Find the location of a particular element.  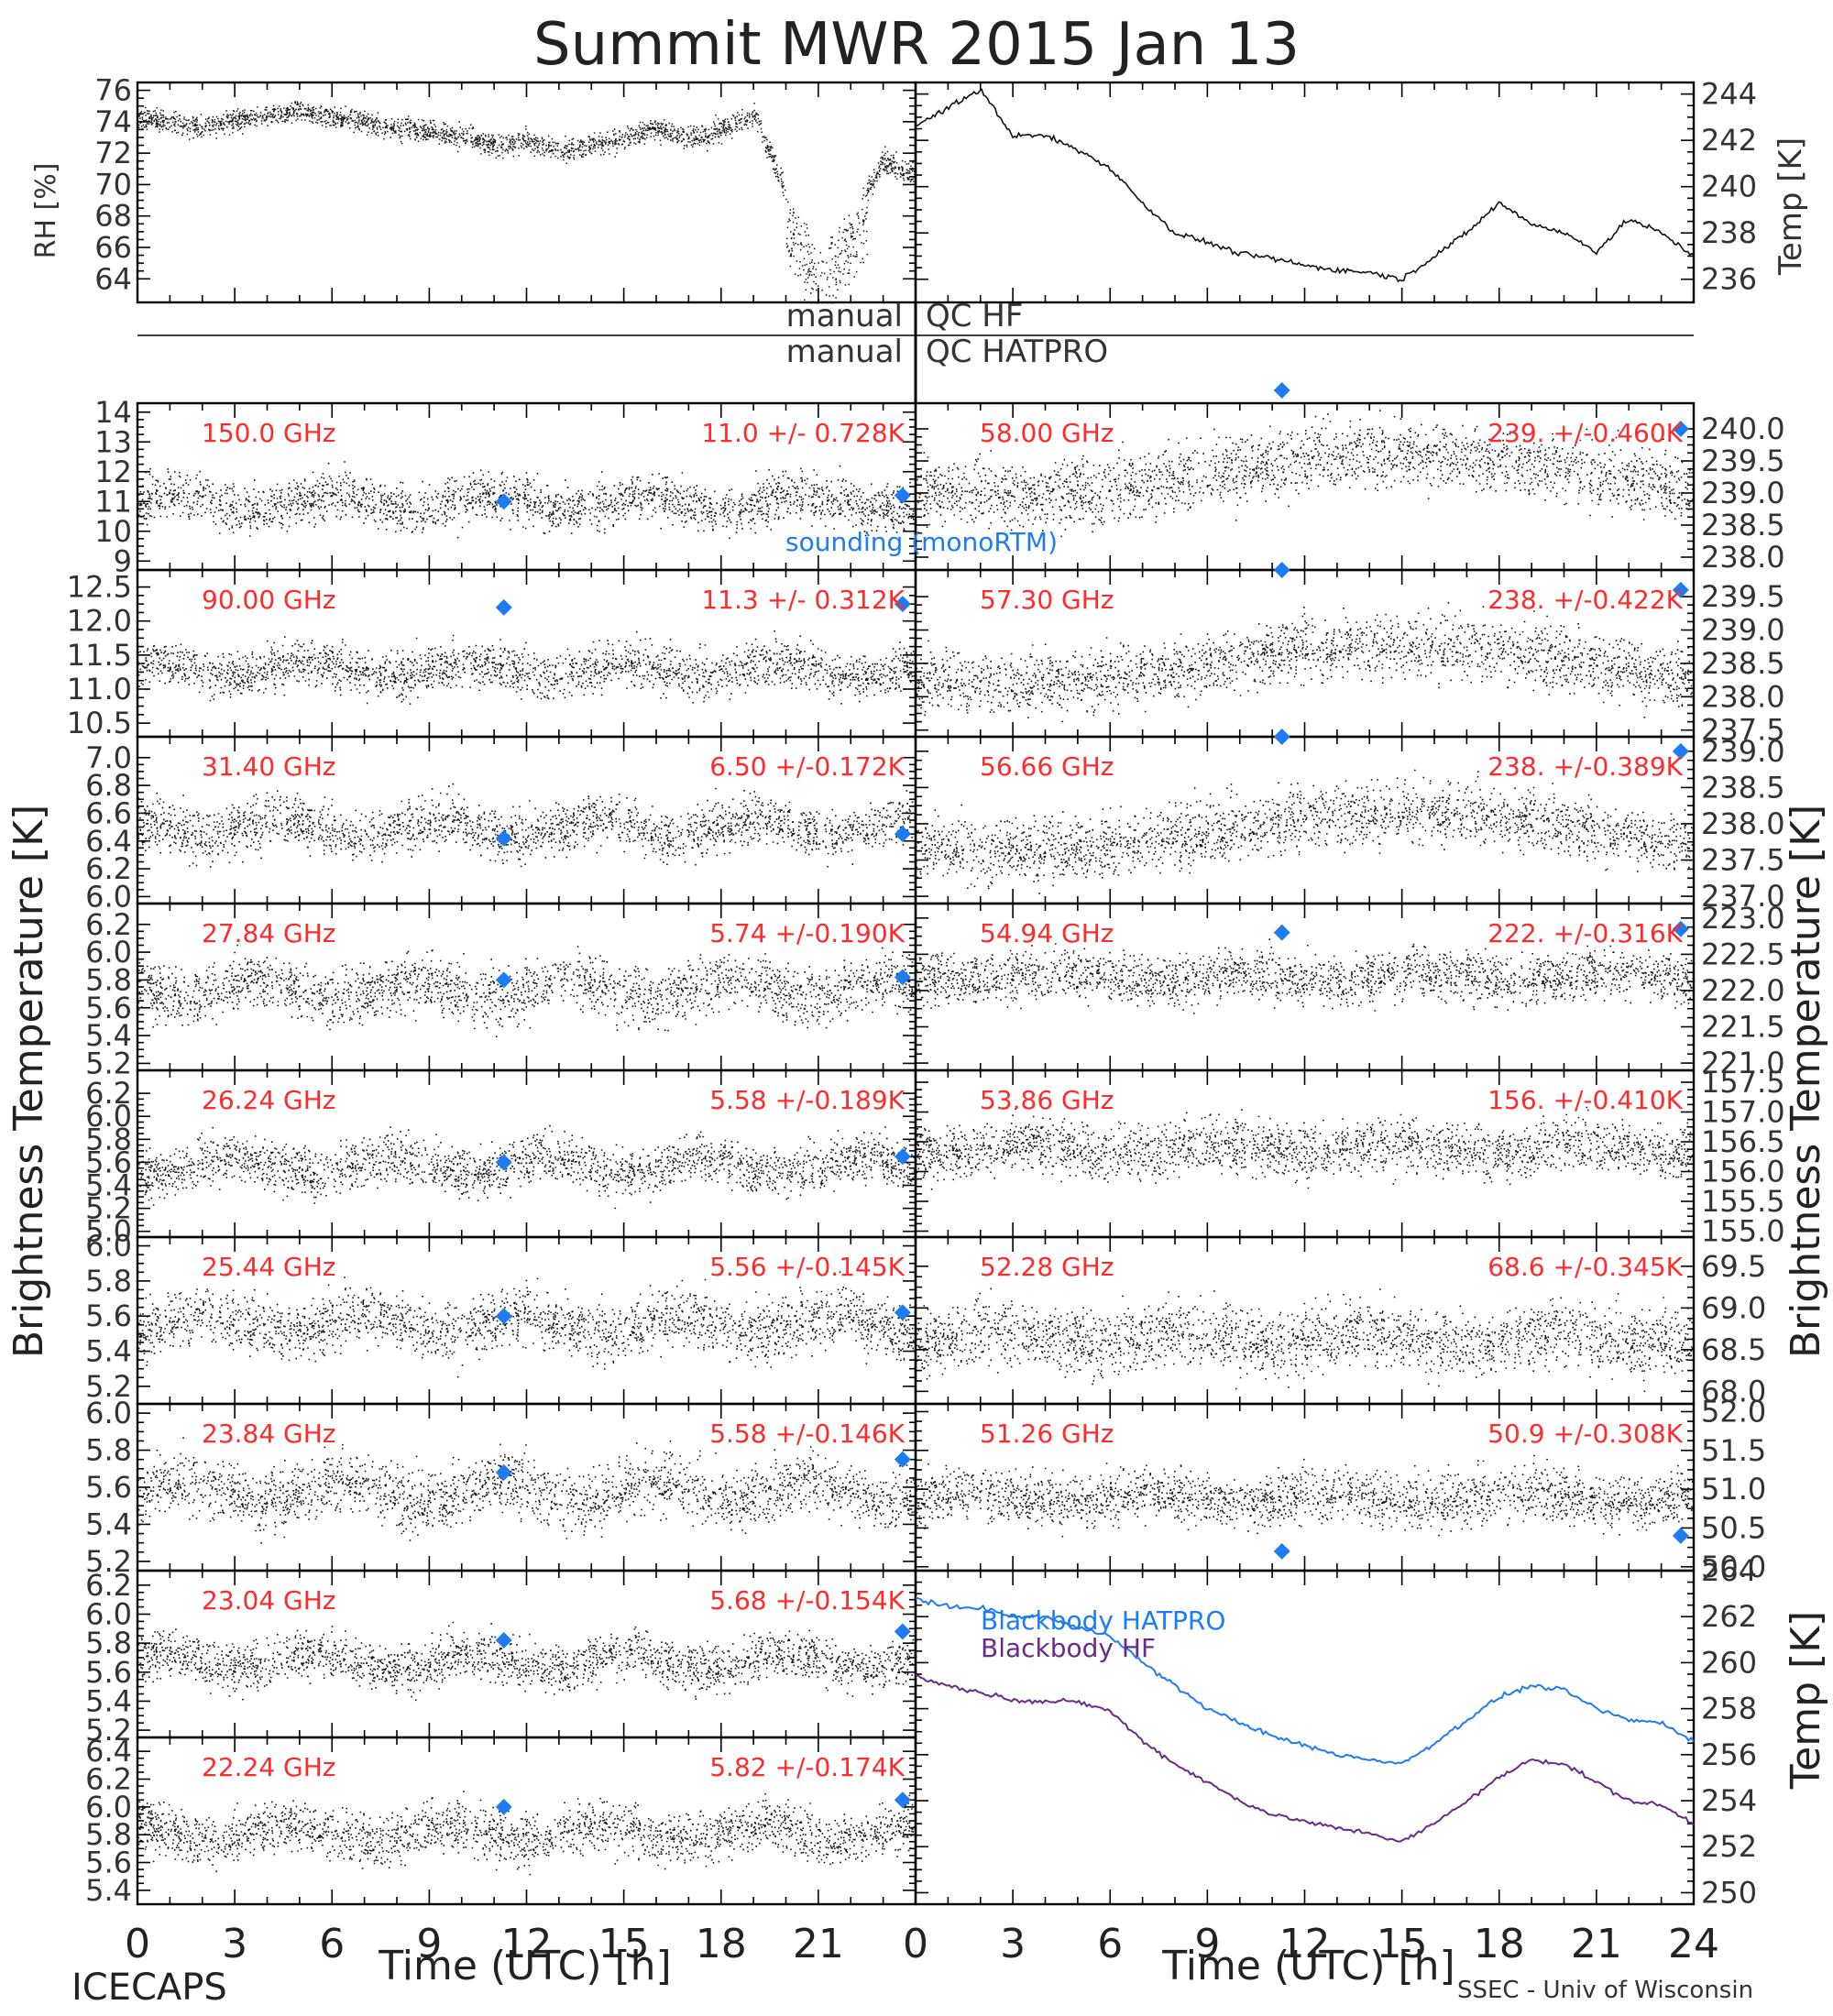

qc-hf-left: manual is located at coordinates (844, 316).